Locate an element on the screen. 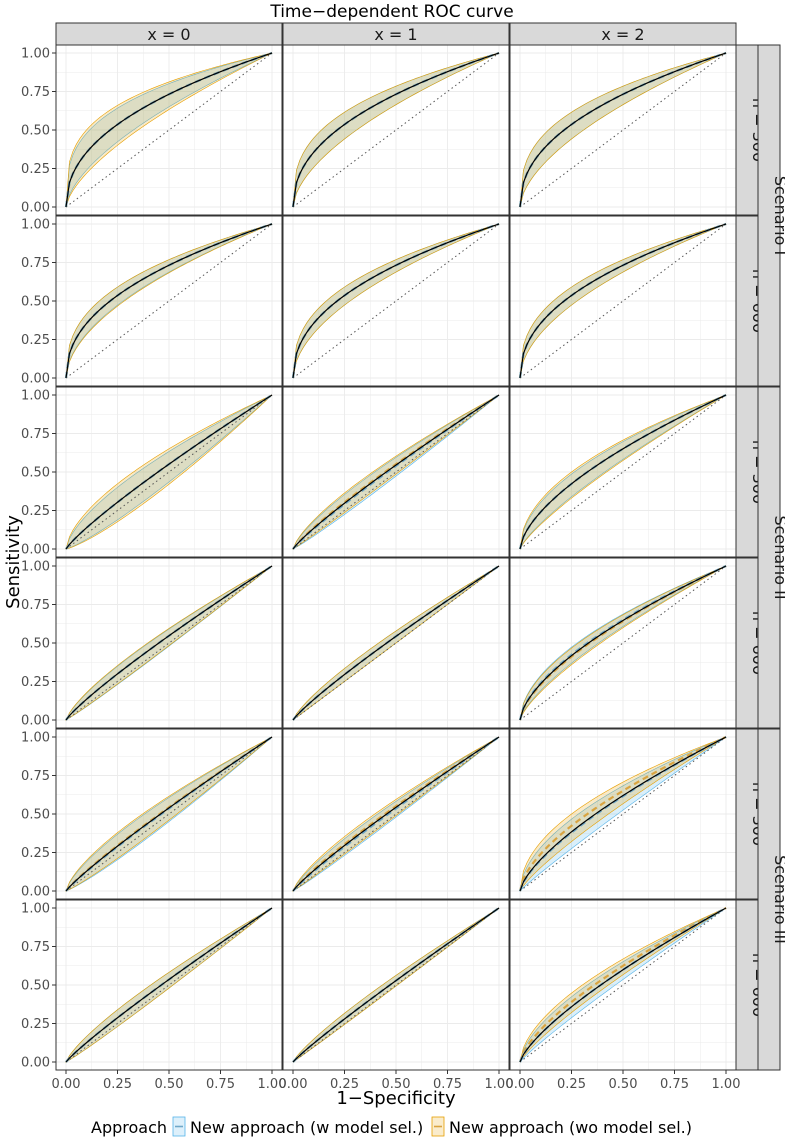  panel-r4-c1 is located at coordinates (169, 643).